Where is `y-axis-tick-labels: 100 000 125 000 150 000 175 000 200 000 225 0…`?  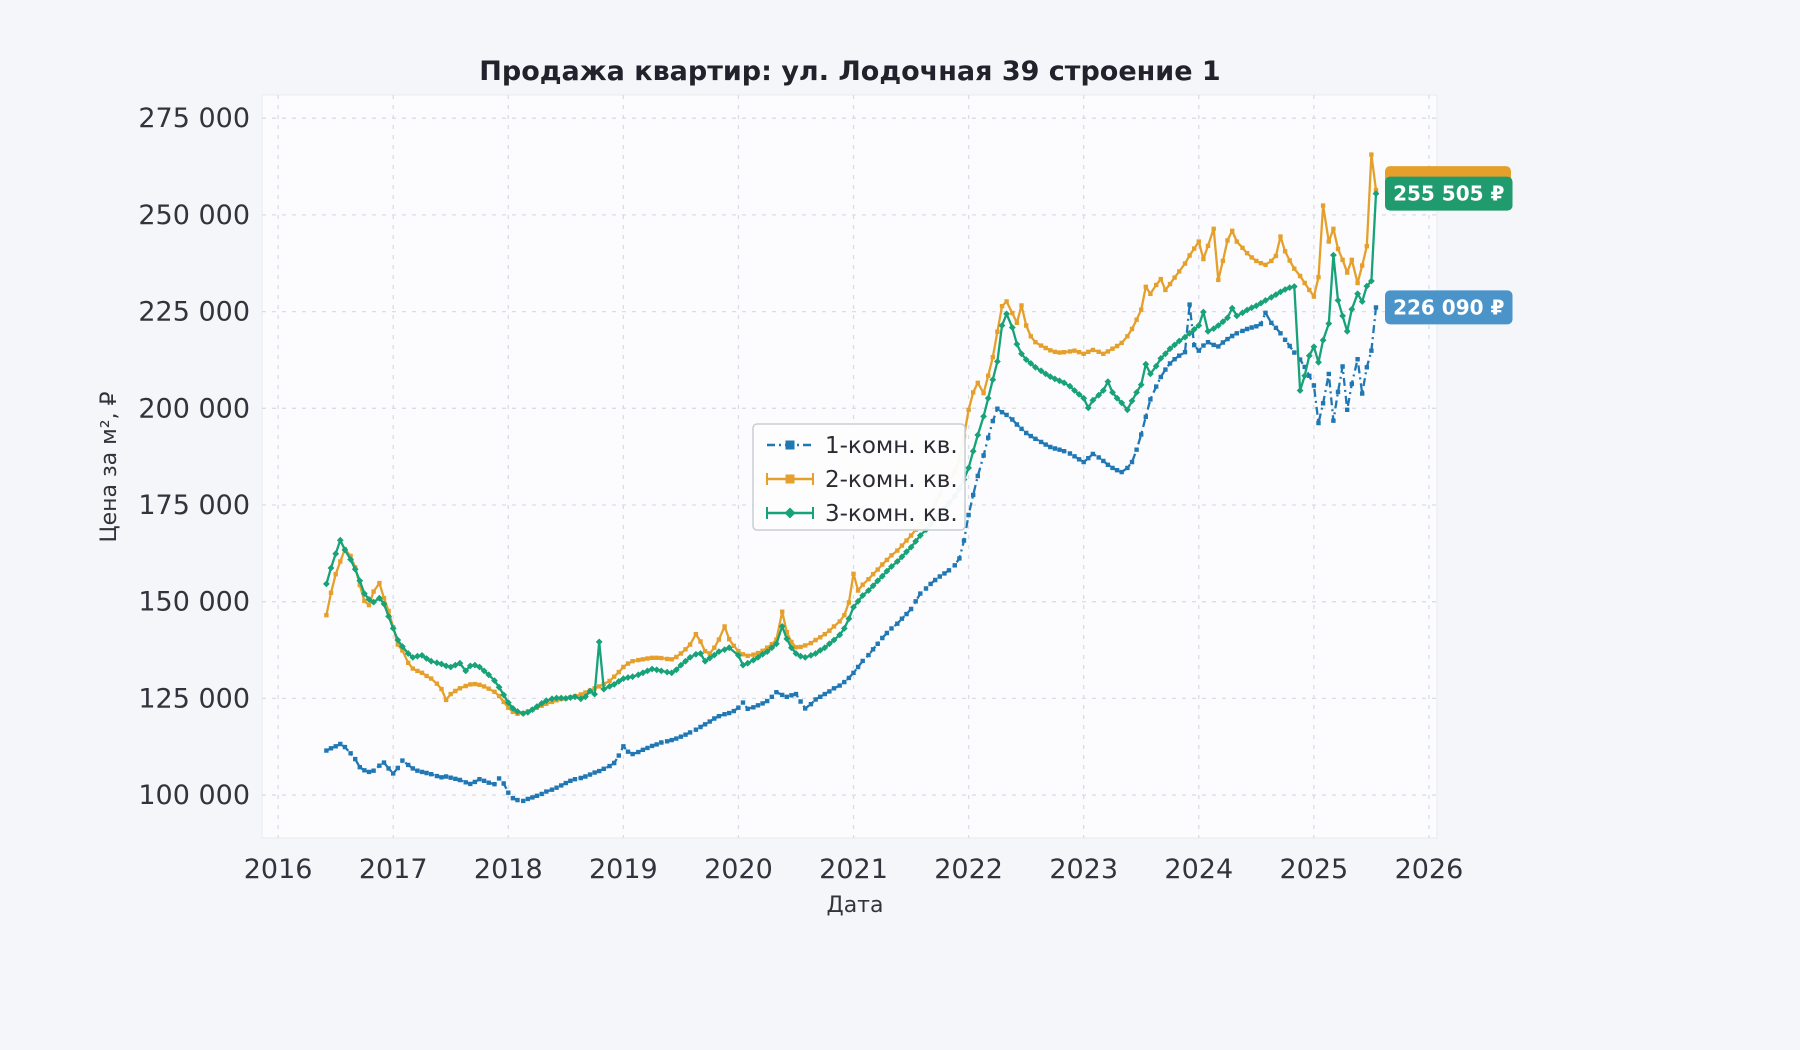 y-axis-tick-labels: 100 000 125 000 150 000 175 000 200 000 225 0… is located at coordinates (194, 457).